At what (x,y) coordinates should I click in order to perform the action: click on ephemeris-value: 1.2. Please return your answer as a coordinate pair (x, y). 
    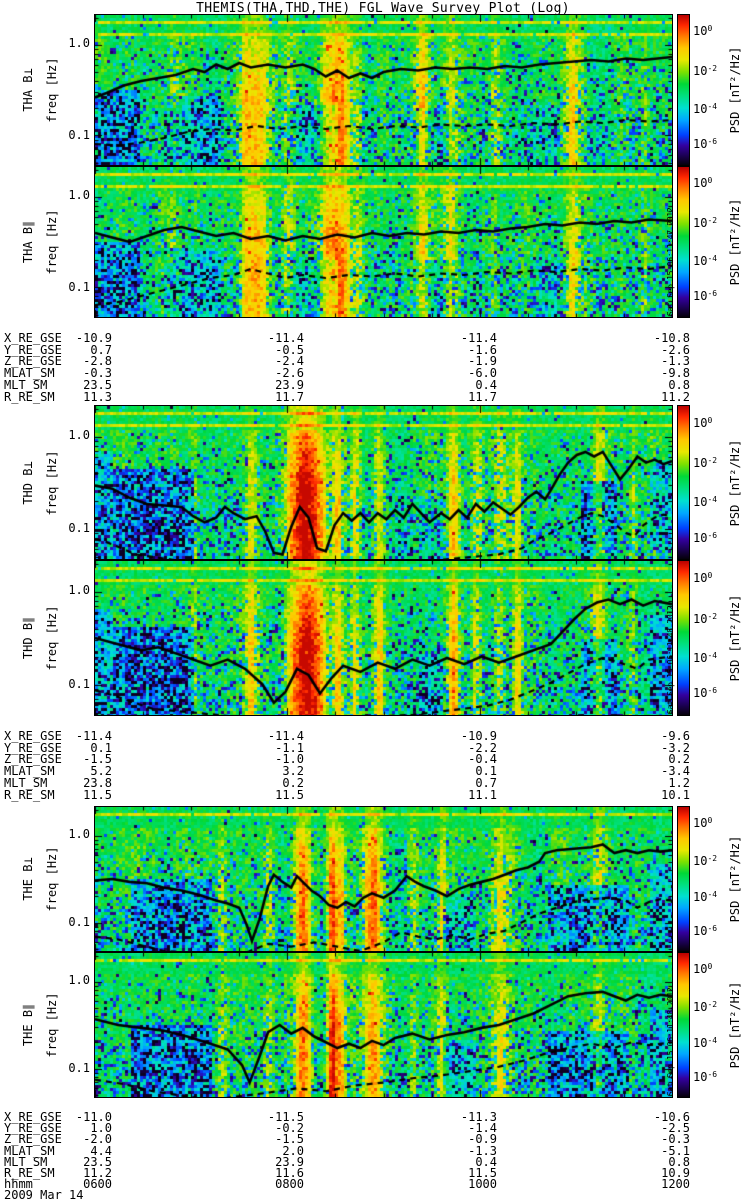
    Looking at the image, I should click on (679, 782).